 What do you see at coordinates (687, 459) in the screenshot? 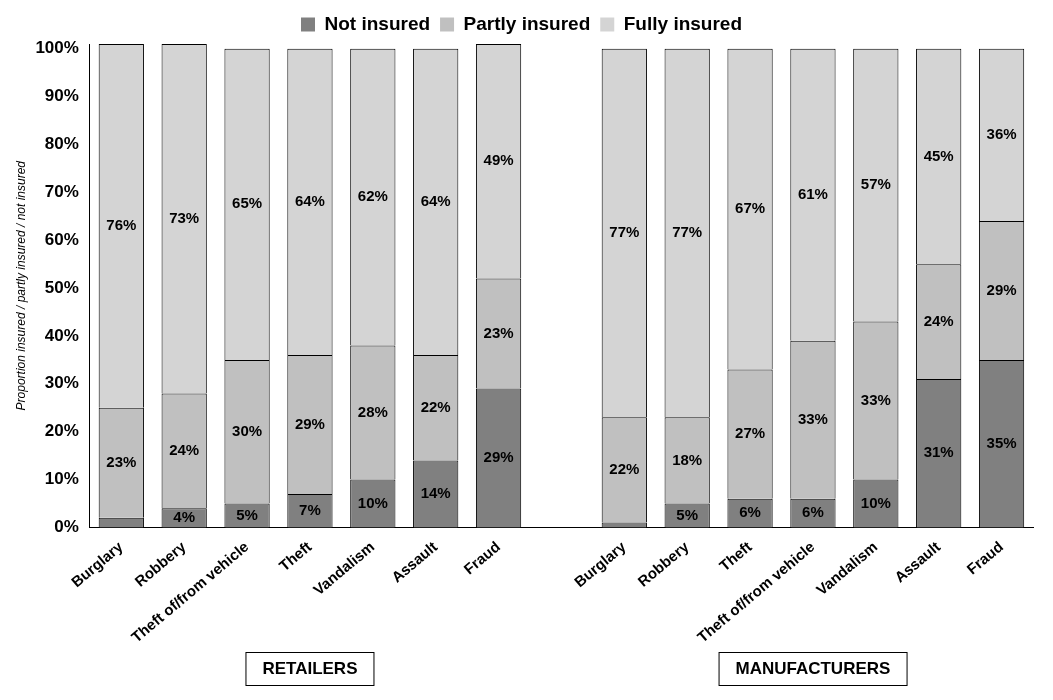
I see `data-label: 18%` at bounding box center [687, 459].